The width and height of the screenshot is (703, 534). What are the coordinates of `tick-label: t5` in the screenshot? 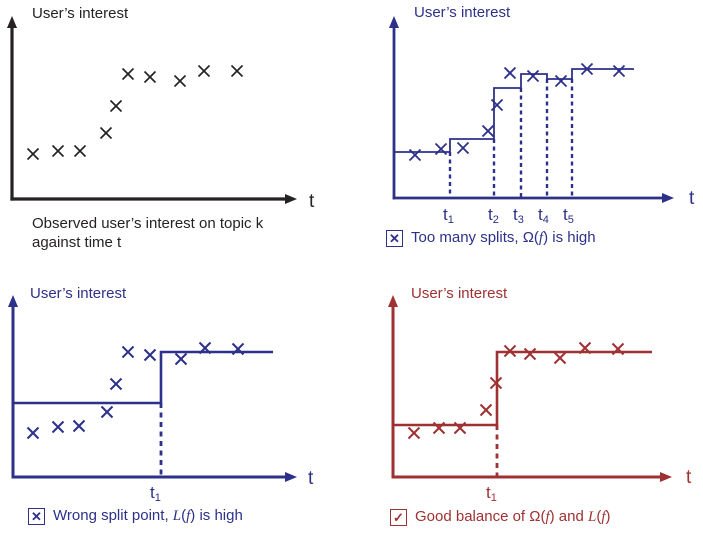 It's located at (568, 215).